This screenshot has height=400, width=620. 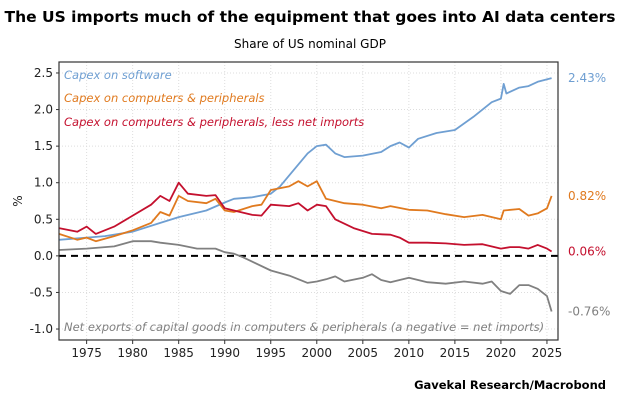 What do you see at coordinates (409, 353) in the screenshot?
I see `x-tick-label: 2010` at bounding box center [409, 353].